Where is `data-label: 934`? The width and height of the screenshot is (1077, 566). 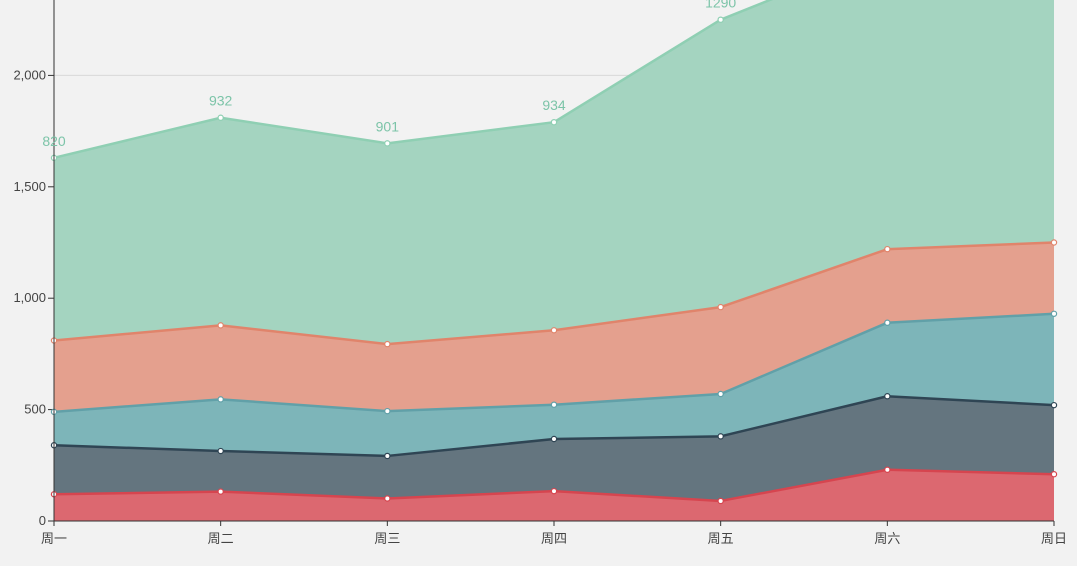 data-label: 934 is located at coordinates (554, 105).